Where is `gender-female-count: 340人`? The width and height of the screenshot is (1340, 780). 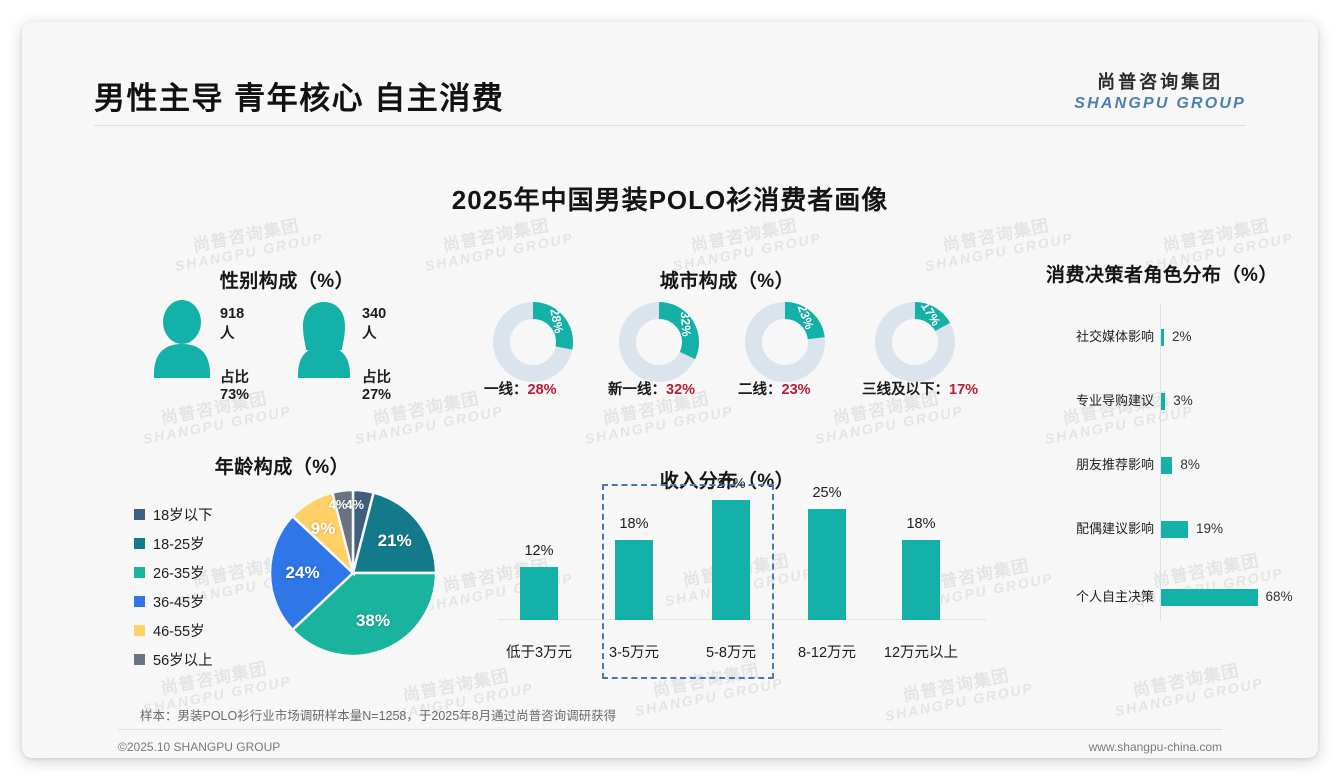 gender-female-count: 340人 is located at coordinates (374, 324).